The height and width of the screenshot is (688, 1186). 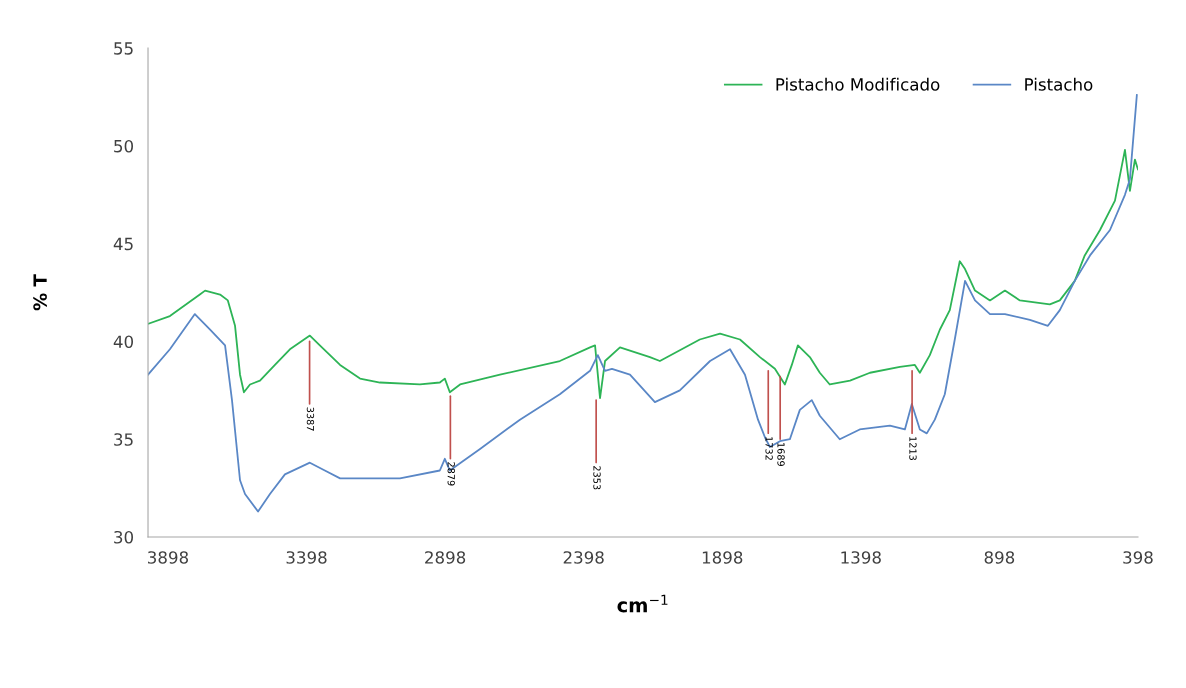 What do you see at coordinates (858, 84) in the screenshot?
I see `legend-label: Pistacho Modificado` at bounding box center [858, 84].